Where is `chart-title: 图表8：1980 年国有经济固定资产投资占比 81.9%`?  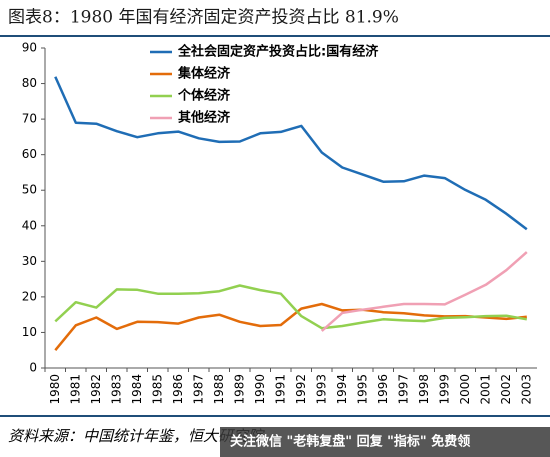
chart-title: 图表8：1980 年国有经济固定资产投资占比 81.9% is located at coordinates (203, 18).